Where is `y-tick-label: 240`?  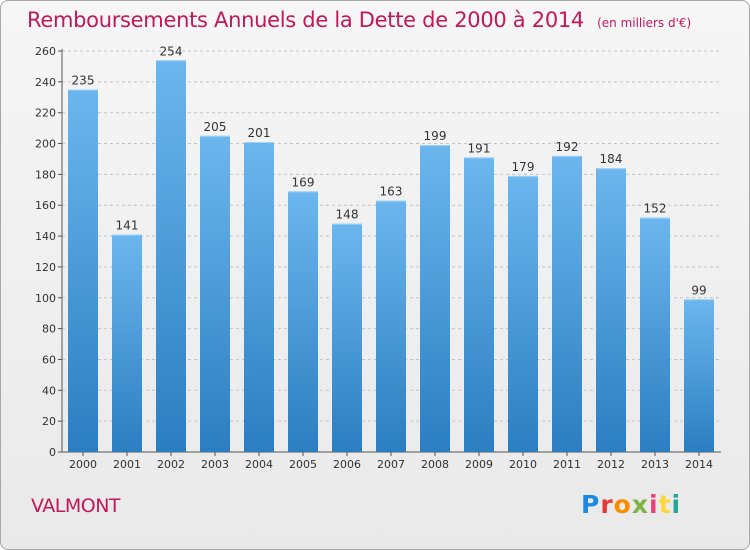 y-tick-label: 240 is located at coordinates (45, 82).